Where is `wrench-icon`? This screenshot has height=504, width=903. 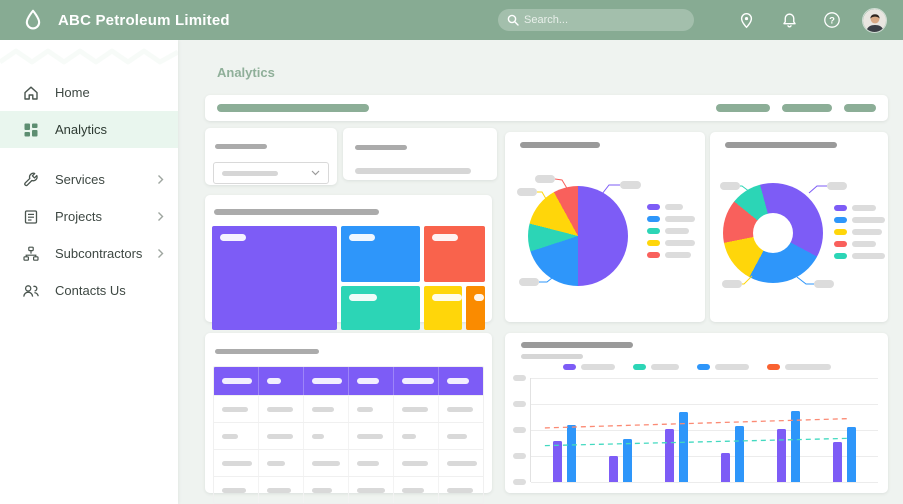
wrench-icon is located at coordinates (31, 179).